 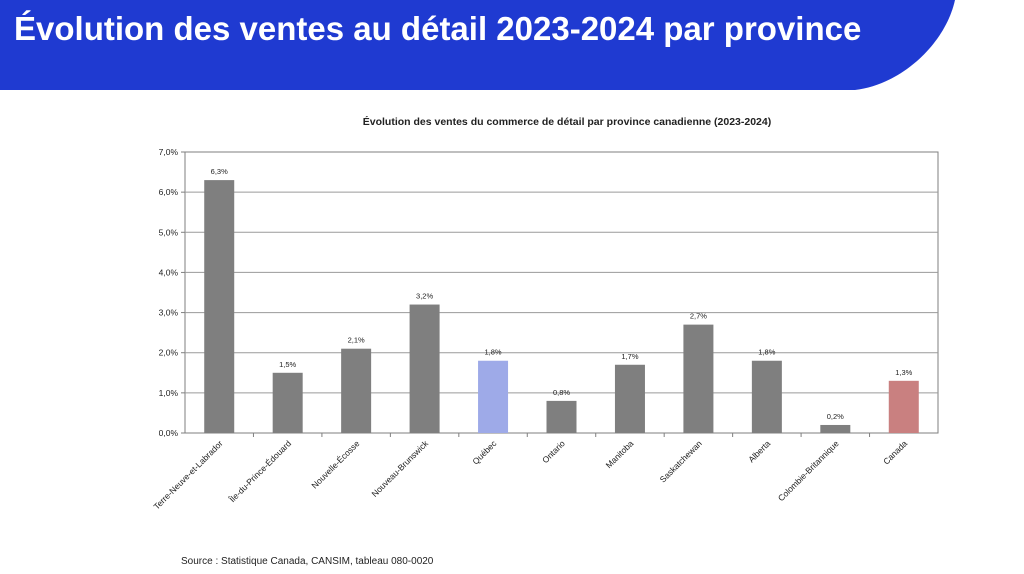 I want to click on y-tick-label: 4,0%, so click(x=169, y=272).